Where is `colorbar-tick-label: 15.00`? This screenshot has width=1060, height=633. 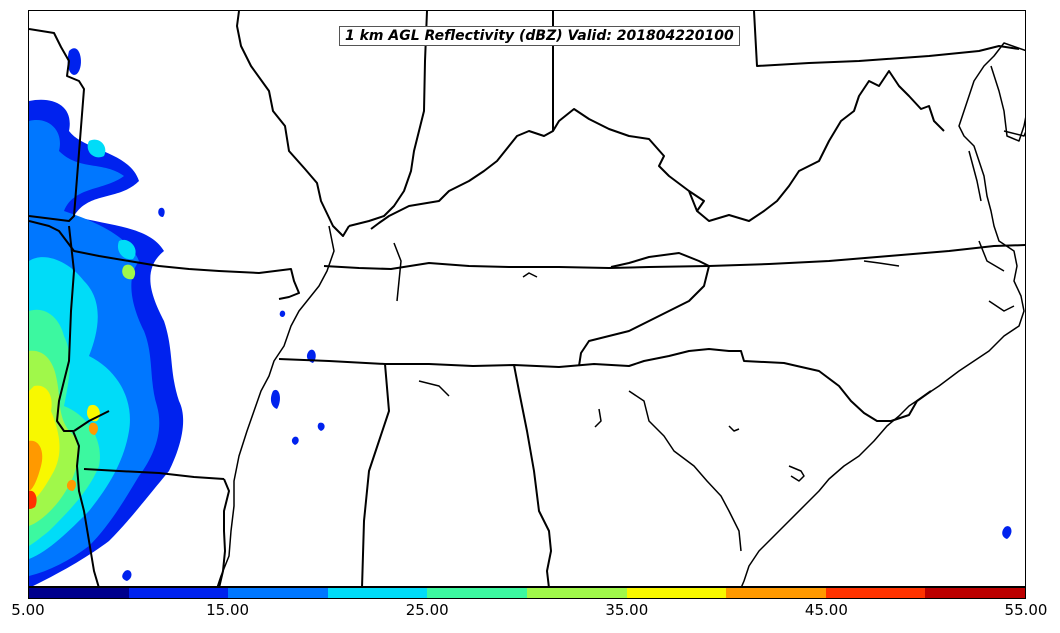 colorbar-tick-label: 15.00 is located at coordinates (228, 610).